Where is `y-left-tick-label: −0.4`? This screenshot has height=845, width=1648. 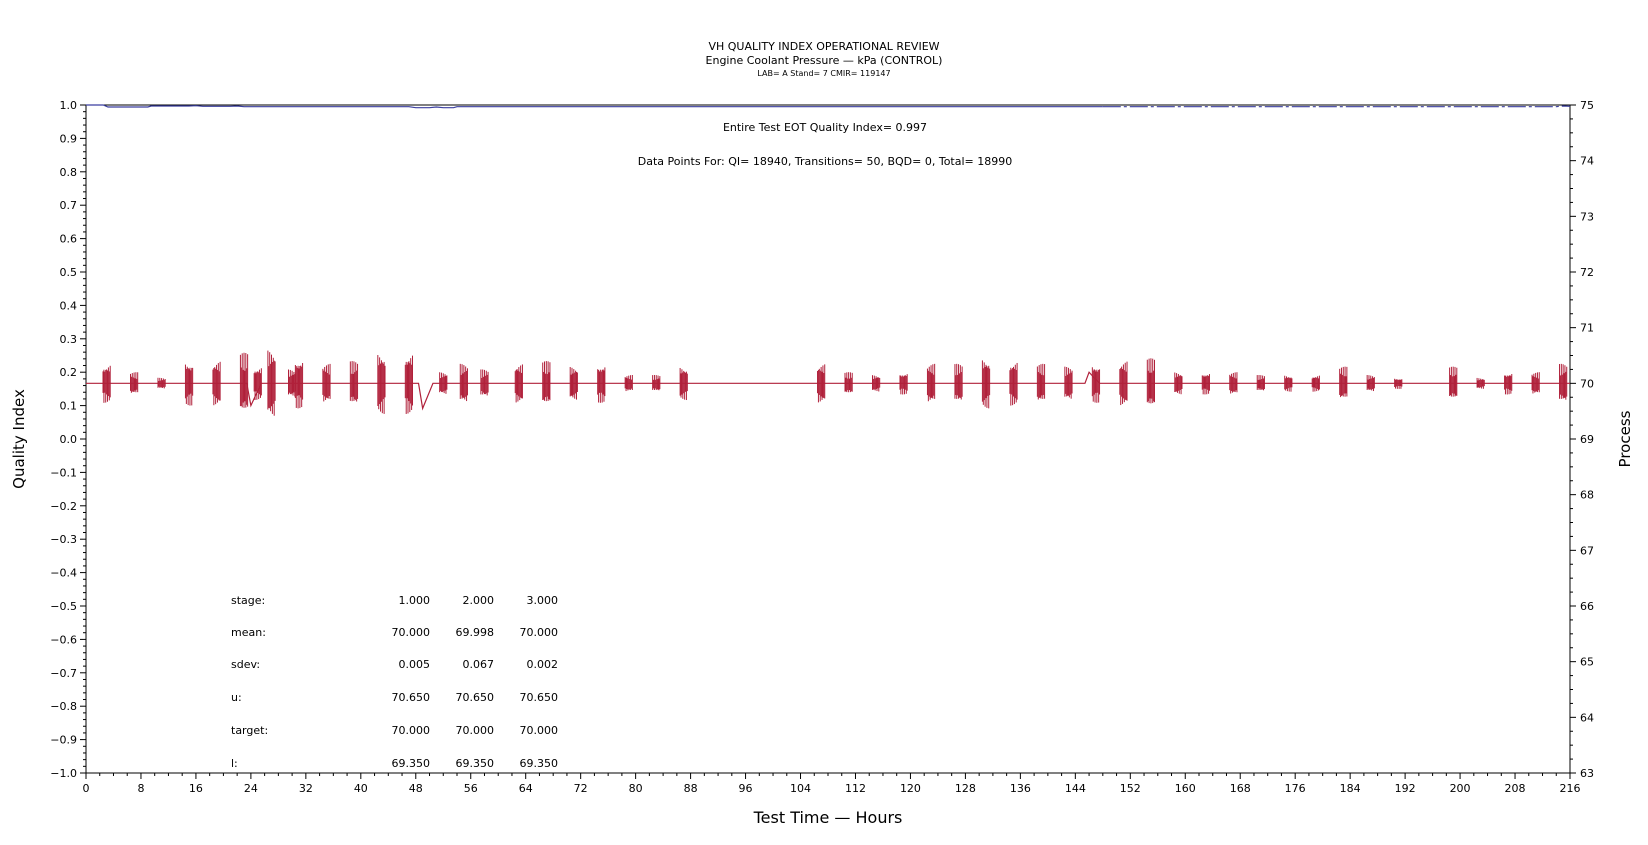 y-left-tick-label: −0.4 is located at coordinates (63, 573).